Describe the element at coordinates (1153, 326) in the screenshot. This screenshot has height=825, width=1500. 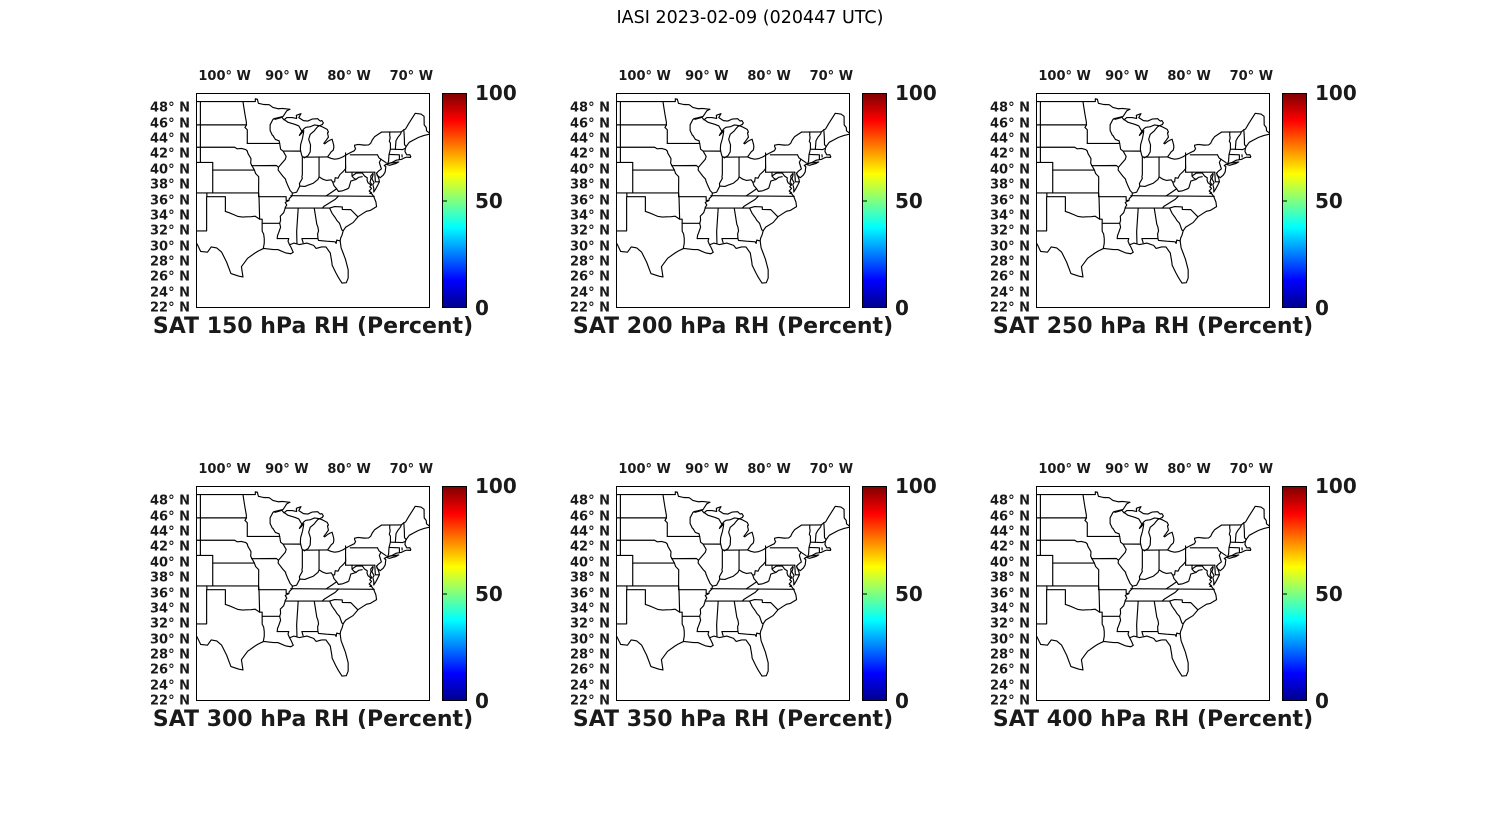
I see `panel-title: SAT 250 hPa RH (Percent)` at that location.